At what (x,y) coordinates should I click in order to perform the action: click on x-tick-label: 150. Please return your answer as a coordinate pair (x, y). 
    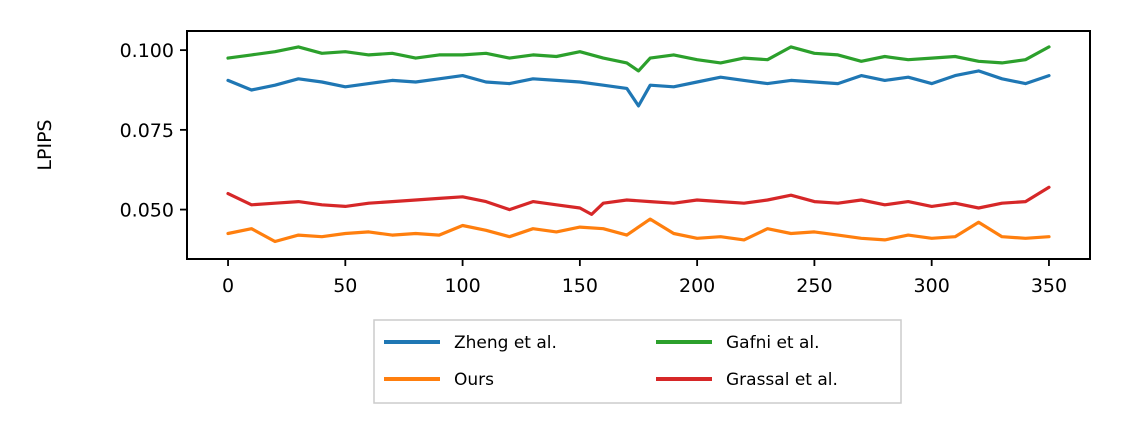
    Looking at the image, I should click on (580, 286).